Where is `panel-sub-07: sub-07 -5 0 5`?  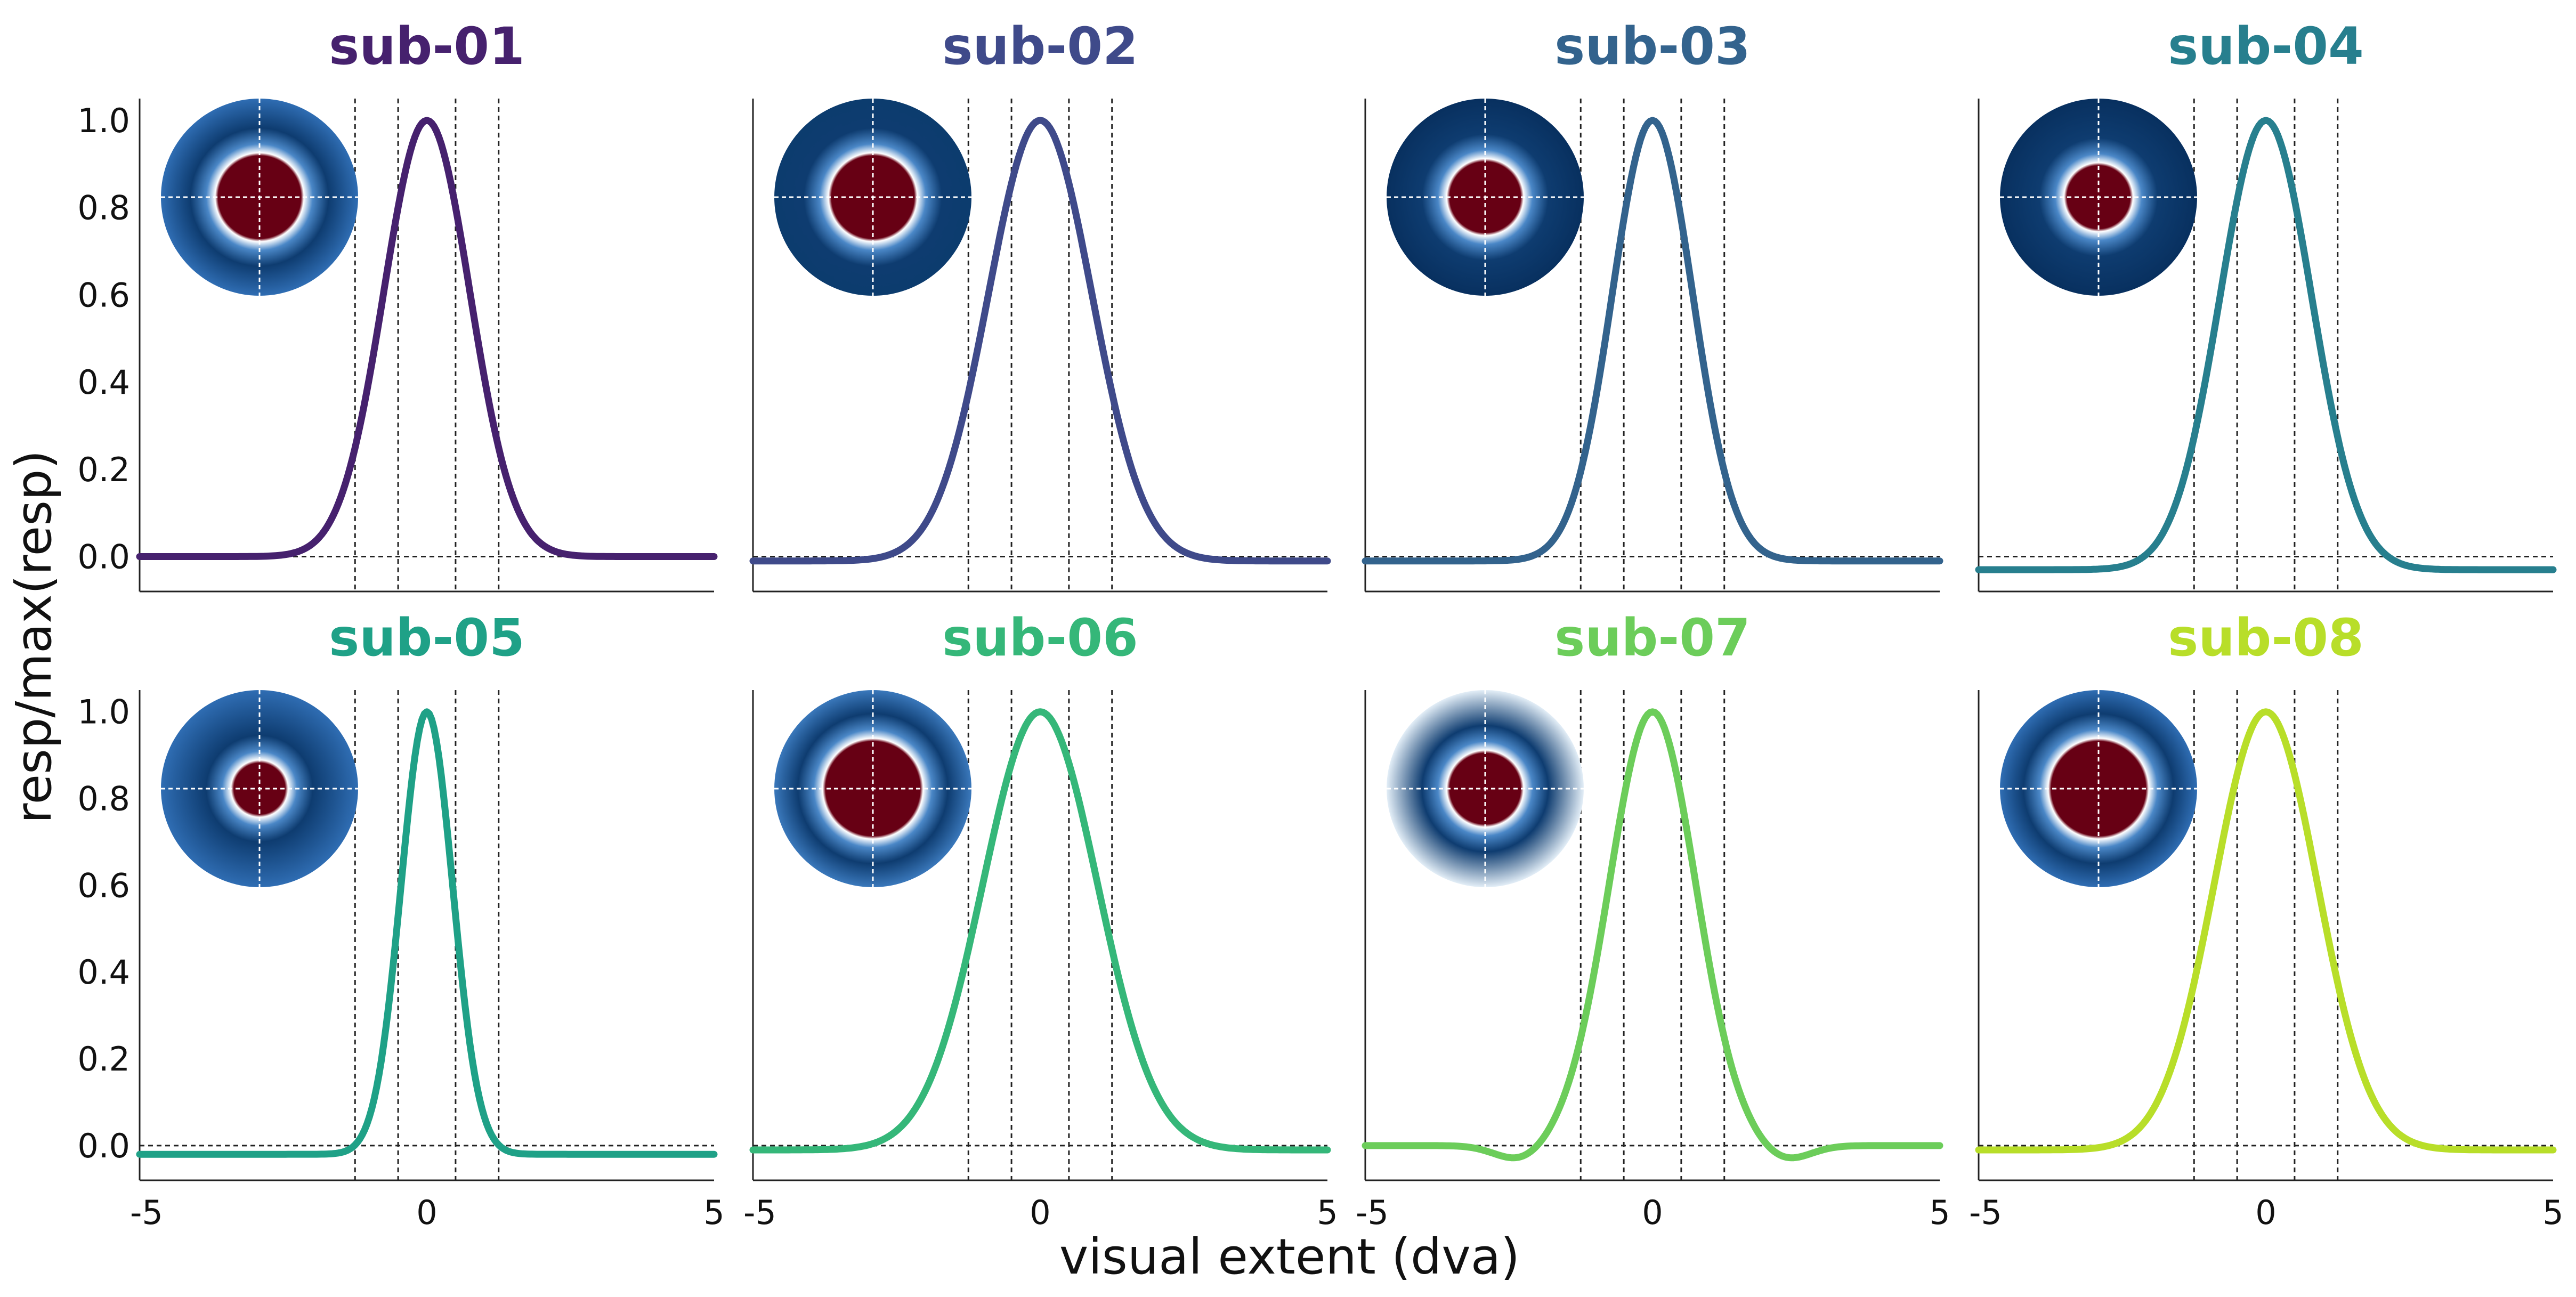 panel-sub-07: sub-07 -5 0 5 is located at coordinates (1653, 920).